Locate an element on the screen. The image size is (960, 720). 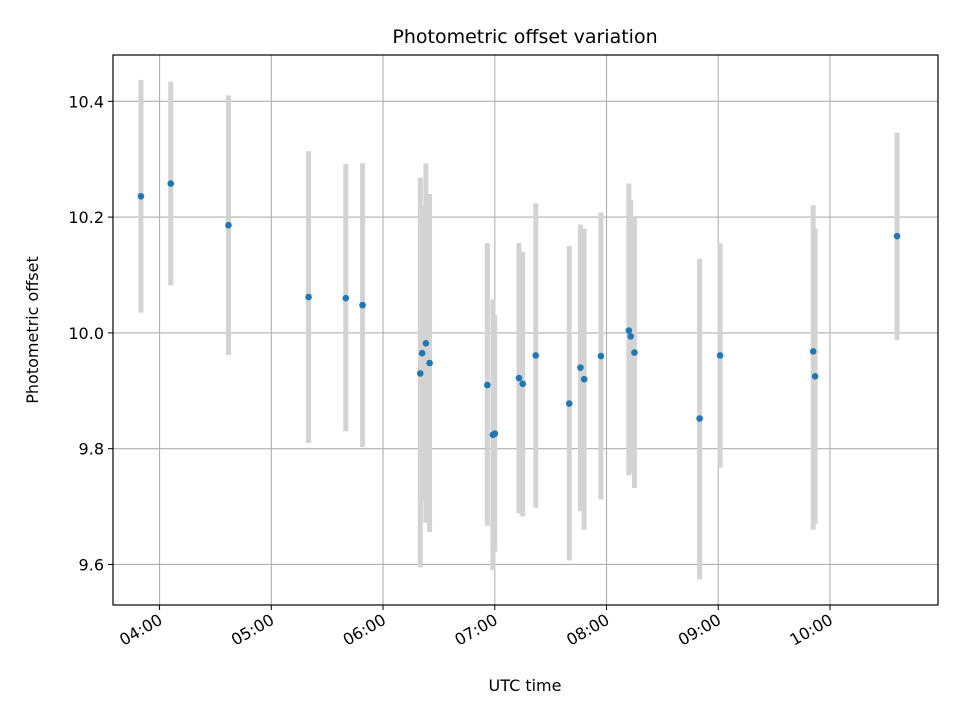
x-axis-label: UTC time is located at coordinates (525, 685).